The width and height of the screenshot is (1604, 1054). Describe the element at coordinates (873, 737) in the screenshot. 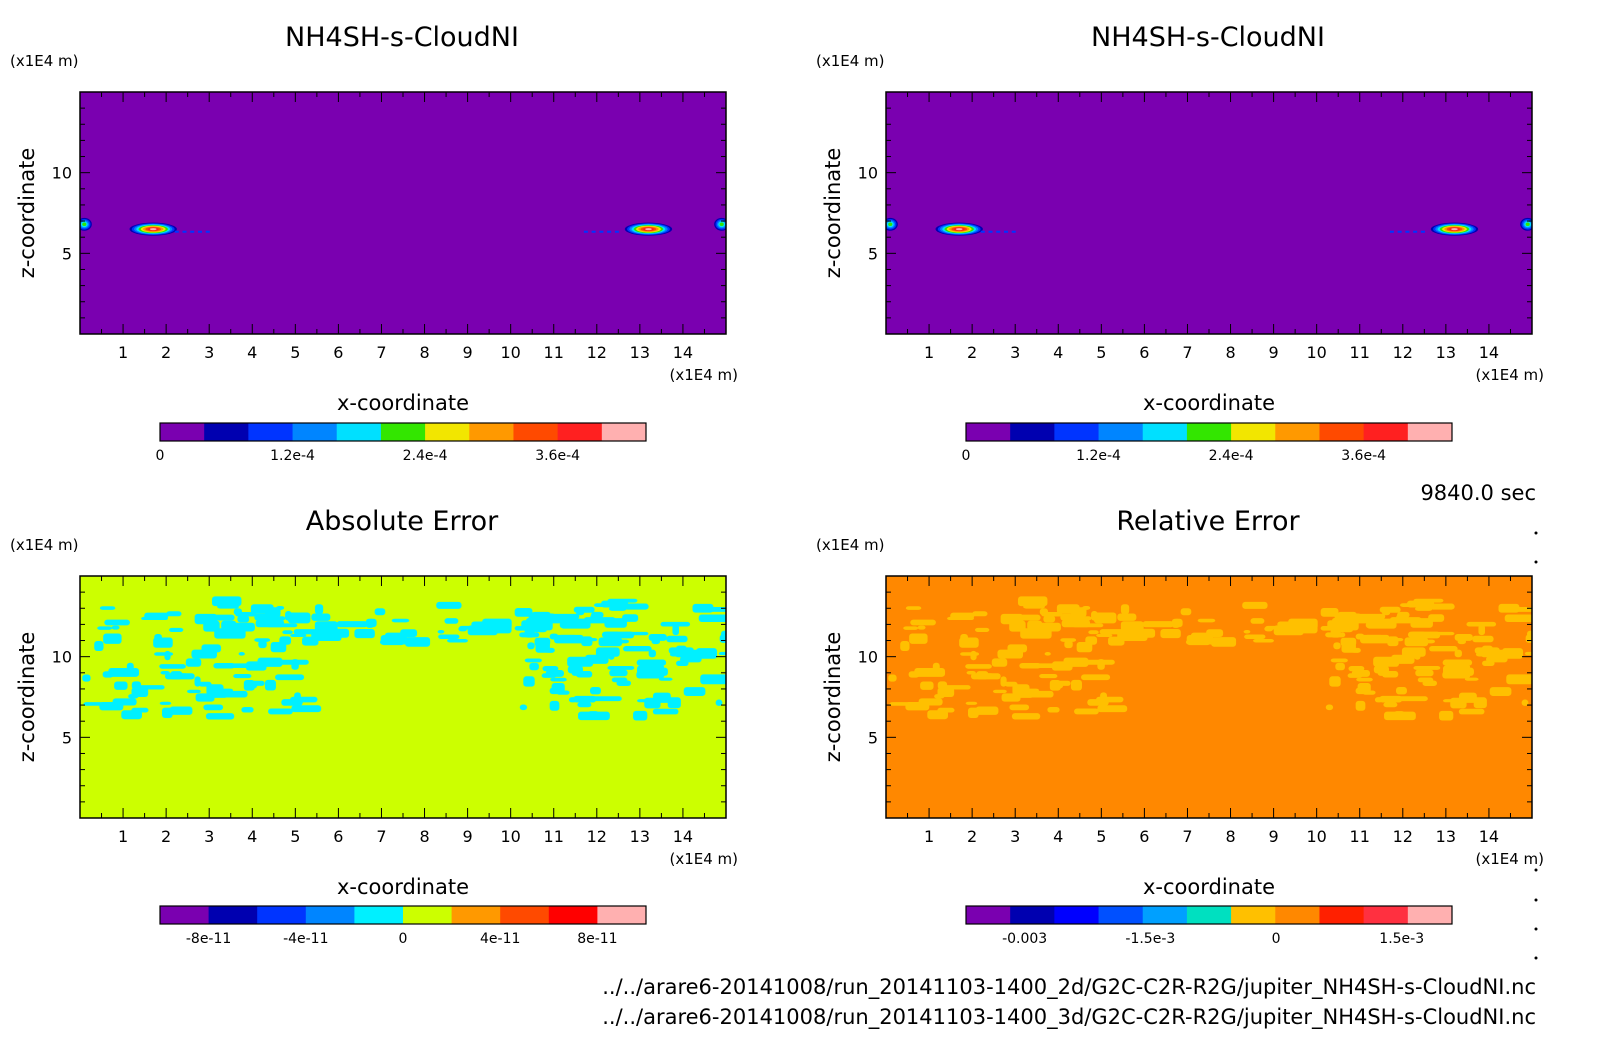

I see `y-tick-label: 5` at that location.